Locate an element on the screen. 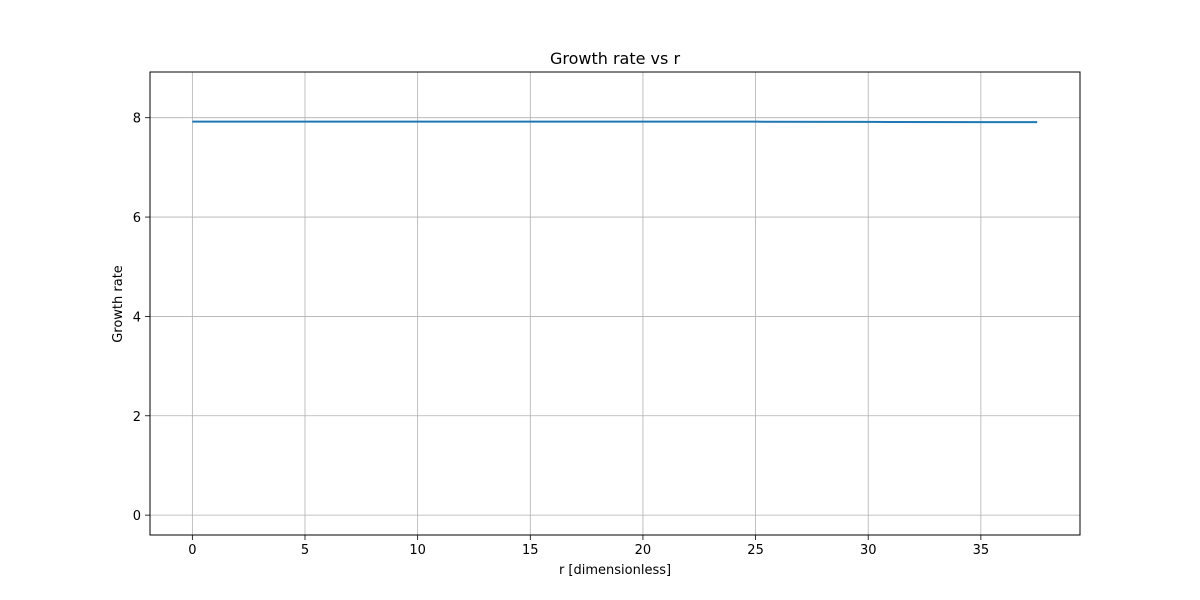 The height and width of the screenshot is (600, 1200). x-tick-label: 20 is located at coordinates (643, 550).